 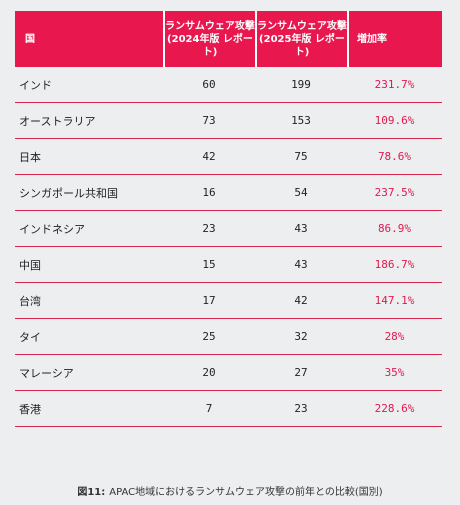 What do you see at coordinates (68, 193) in the screenshot?
I see `cell-country: シンガポール共和国` at bounding box center [68, 193].